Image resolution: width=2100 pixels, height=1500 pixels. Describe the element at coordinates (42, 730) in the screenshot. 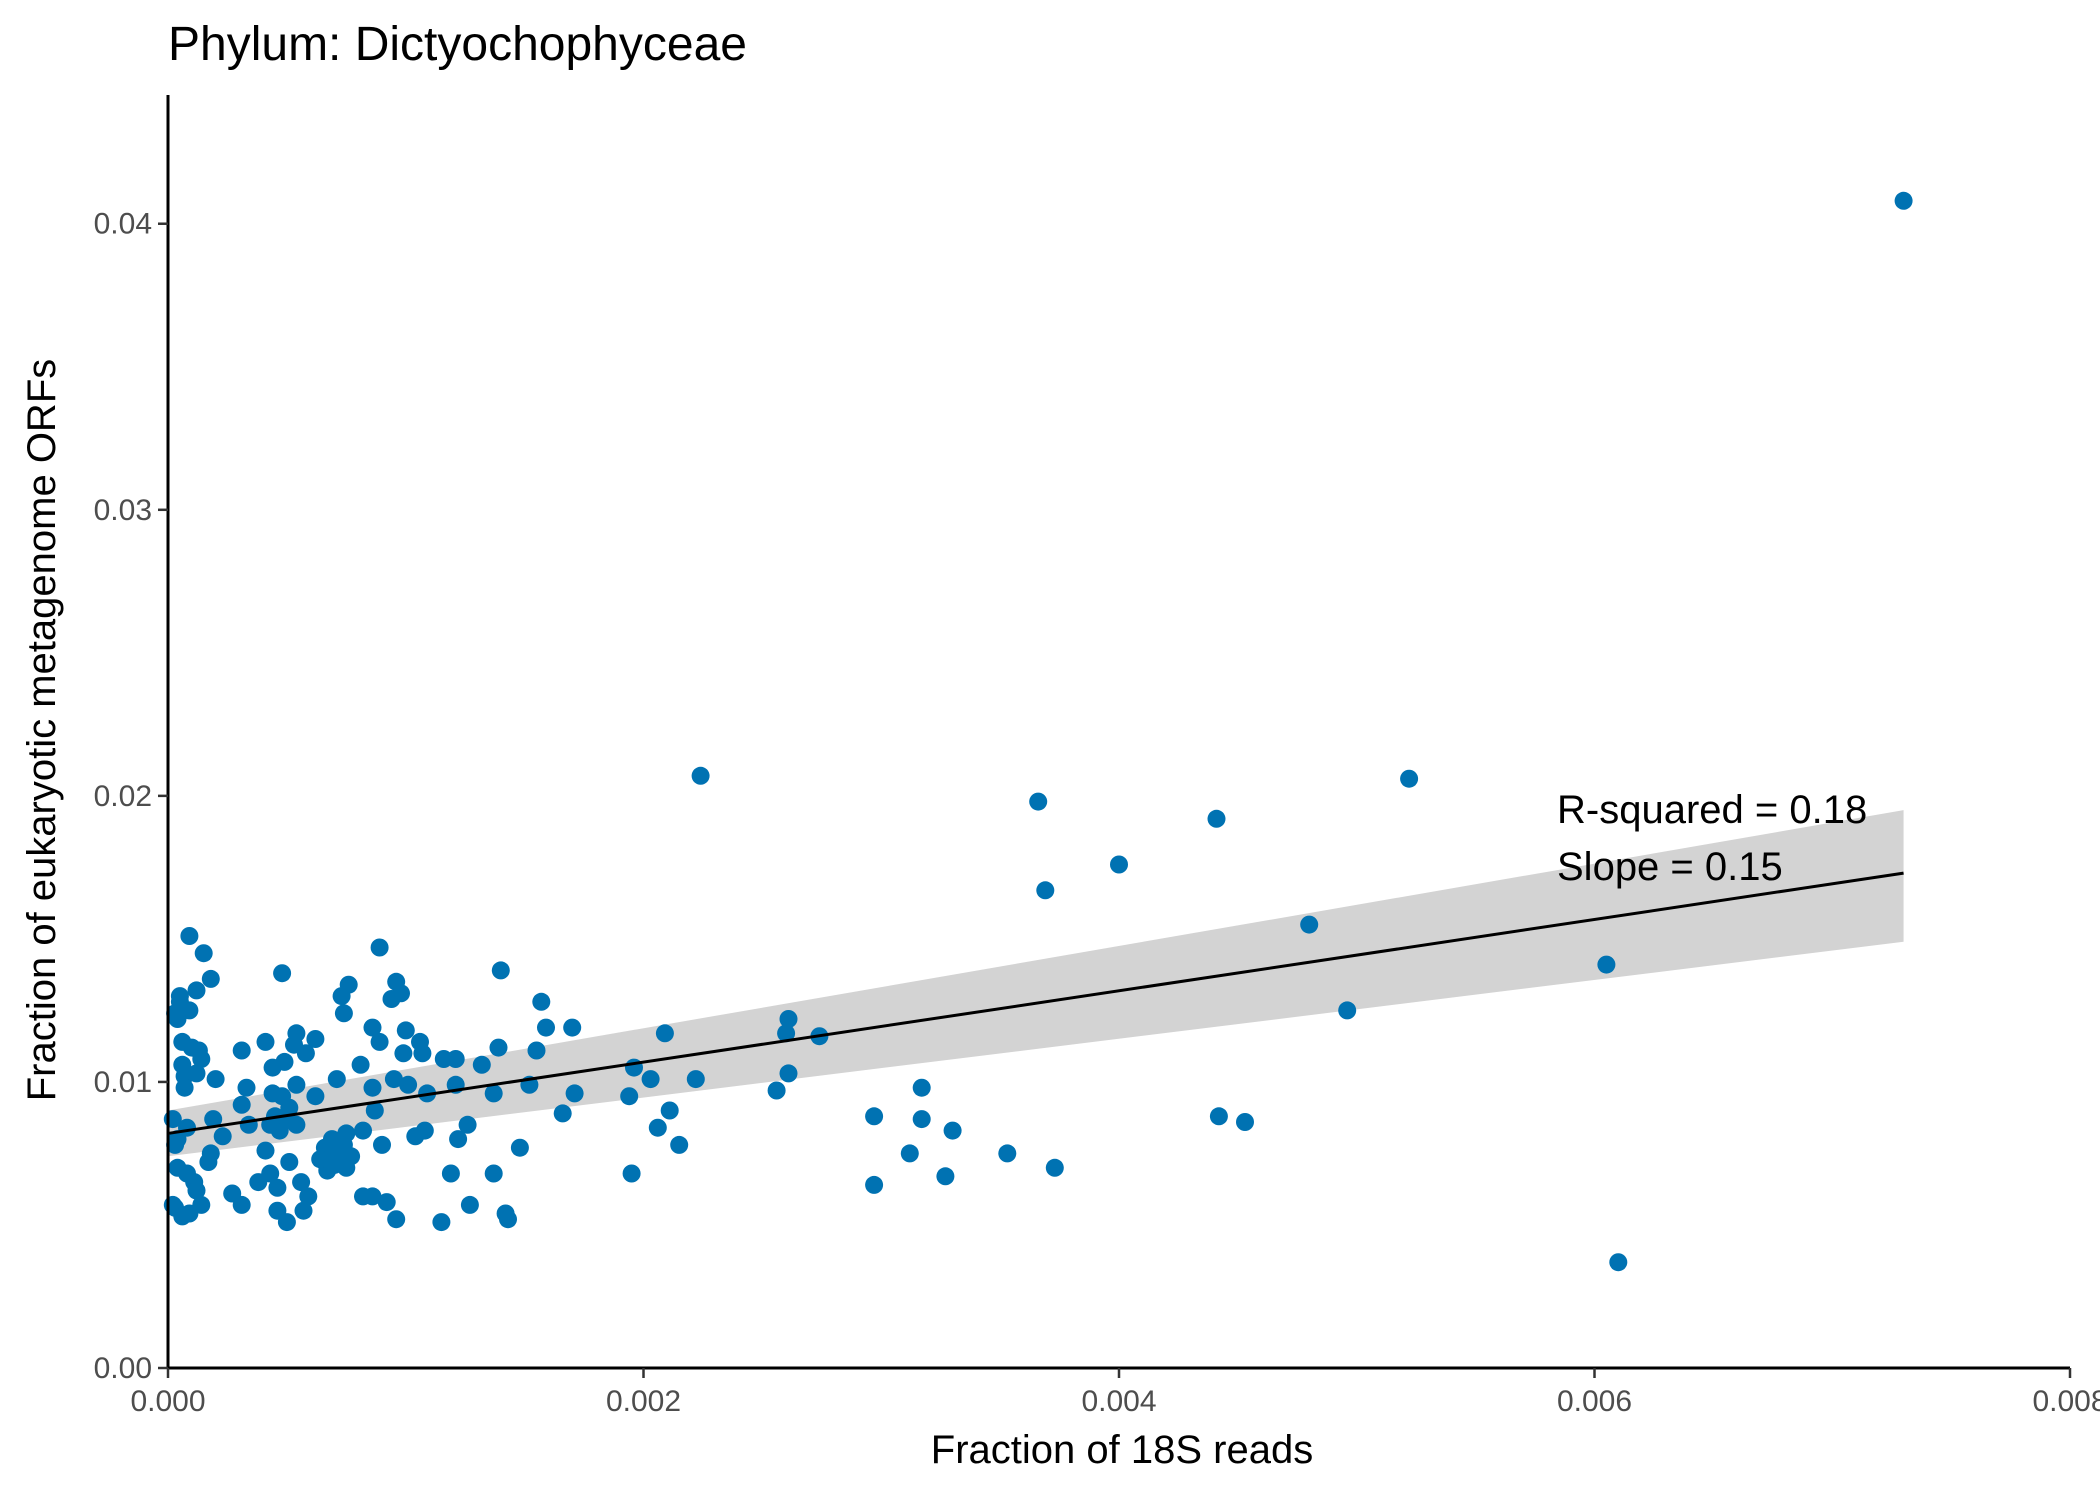

I see `y-axis-title: Fraction of eukaryotic metagenome ORFs` at that location.